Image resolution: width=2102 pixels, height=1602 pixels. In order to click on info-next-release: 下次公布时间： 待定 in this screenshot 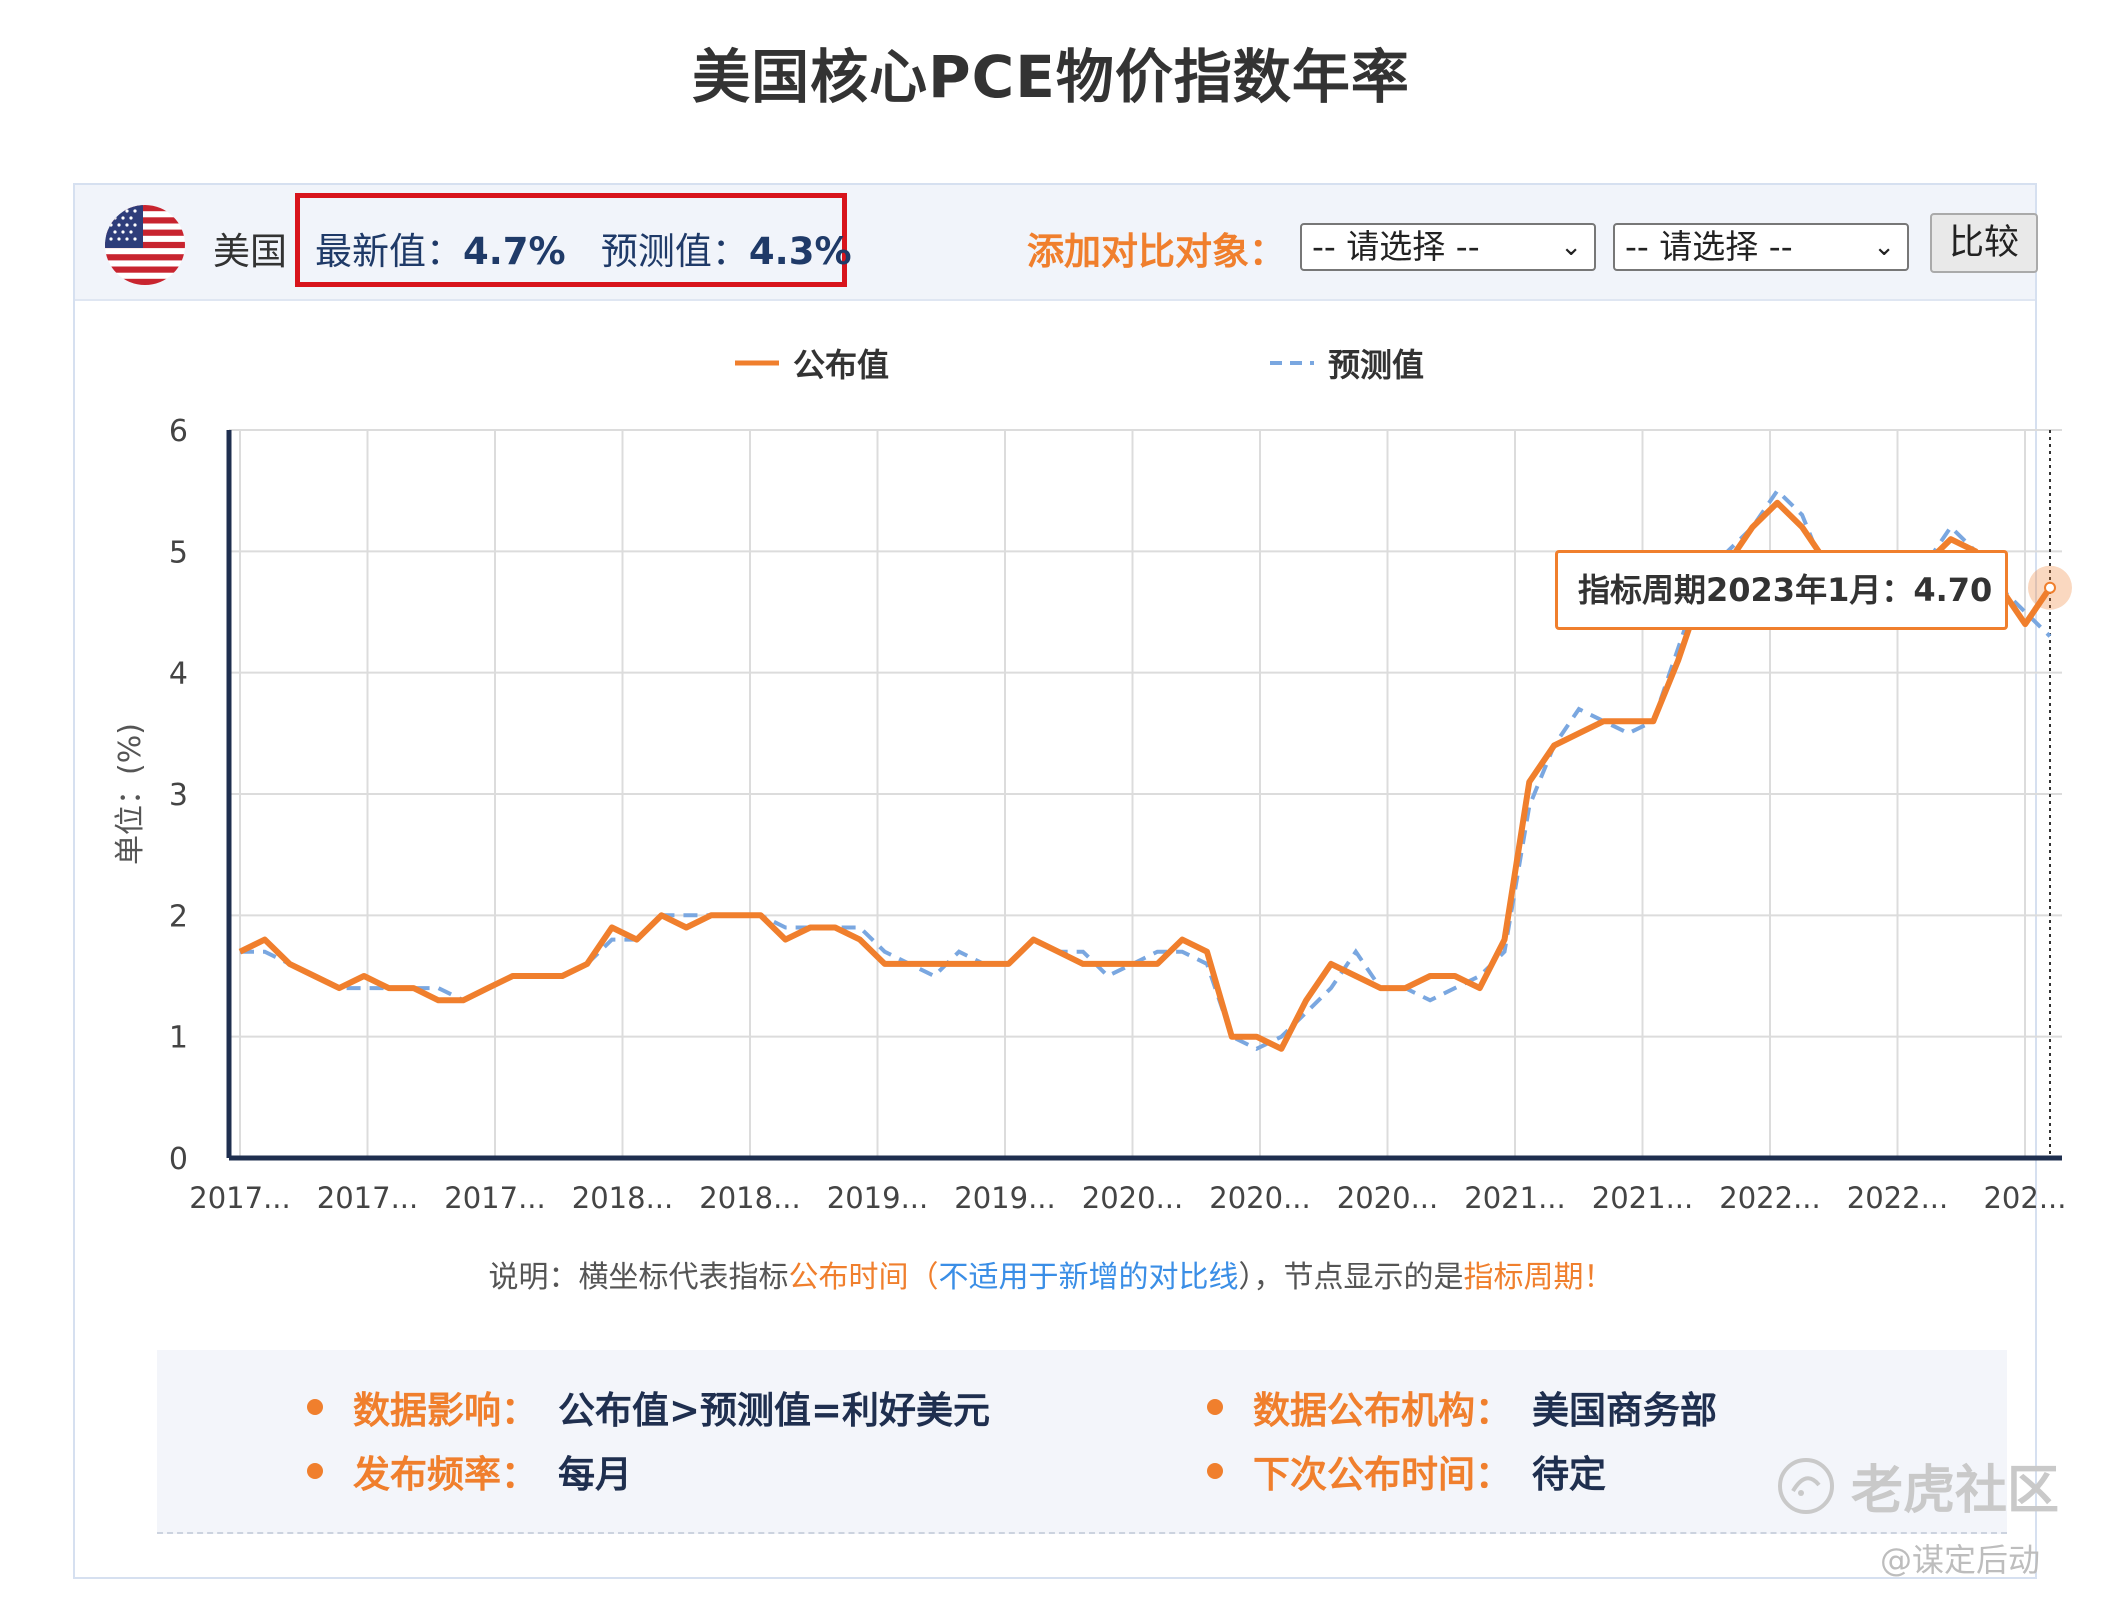, I will do `click(1406, 1471)`.